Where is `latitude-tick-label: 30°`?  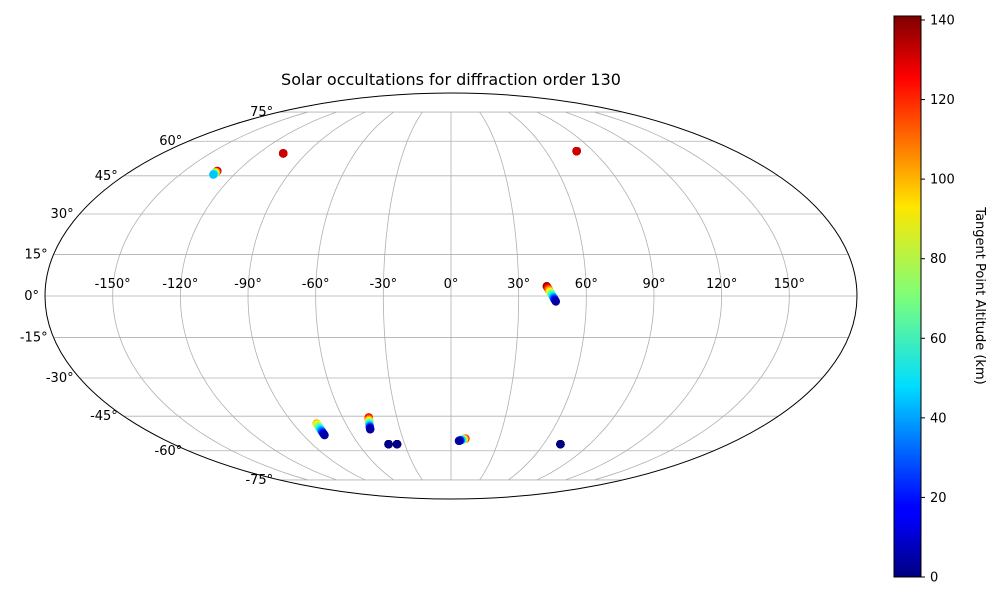
latitude-tick-label: 30° is located at coordinates (62, 214).